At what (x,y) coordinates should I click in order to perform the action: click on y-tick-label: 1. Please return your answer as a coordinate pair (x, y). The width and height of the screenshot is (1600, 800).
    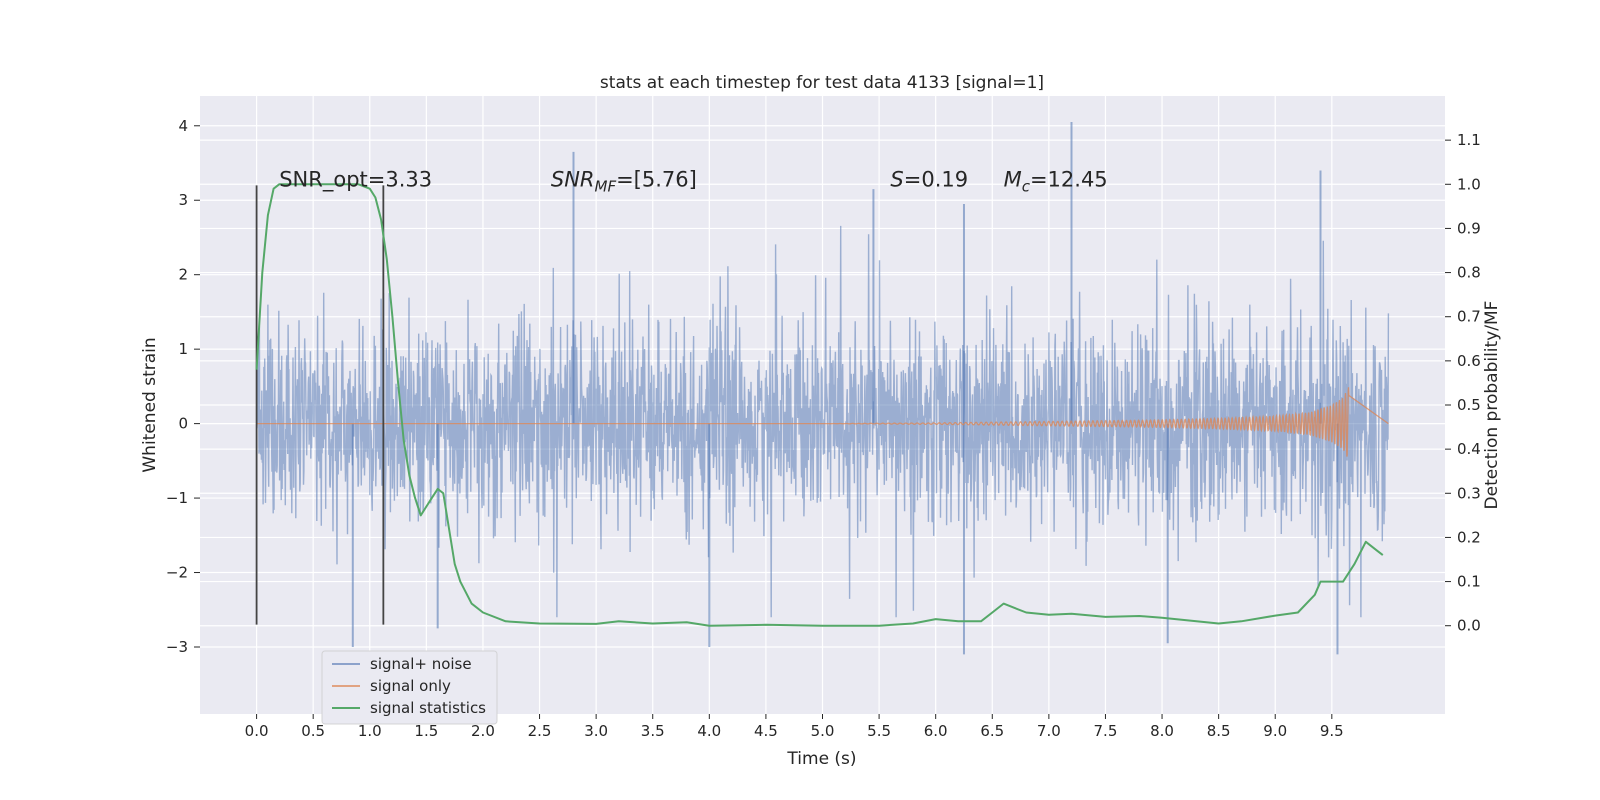
    Looking at the image, I should click on (183, 349).